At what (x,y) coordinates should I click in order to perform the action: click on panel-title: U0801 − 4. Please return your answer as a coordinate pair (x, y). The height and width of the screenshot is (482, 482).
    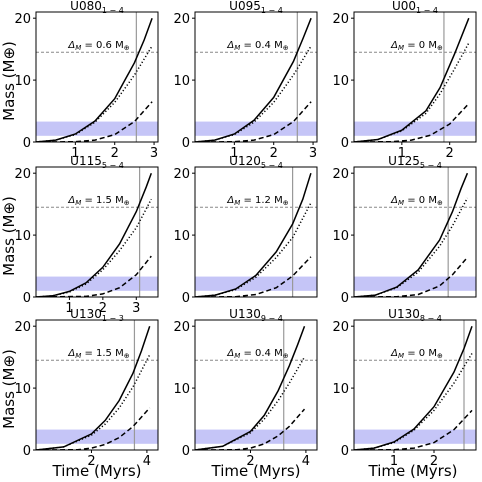
    Looking at the image, I should click on (97, 7).